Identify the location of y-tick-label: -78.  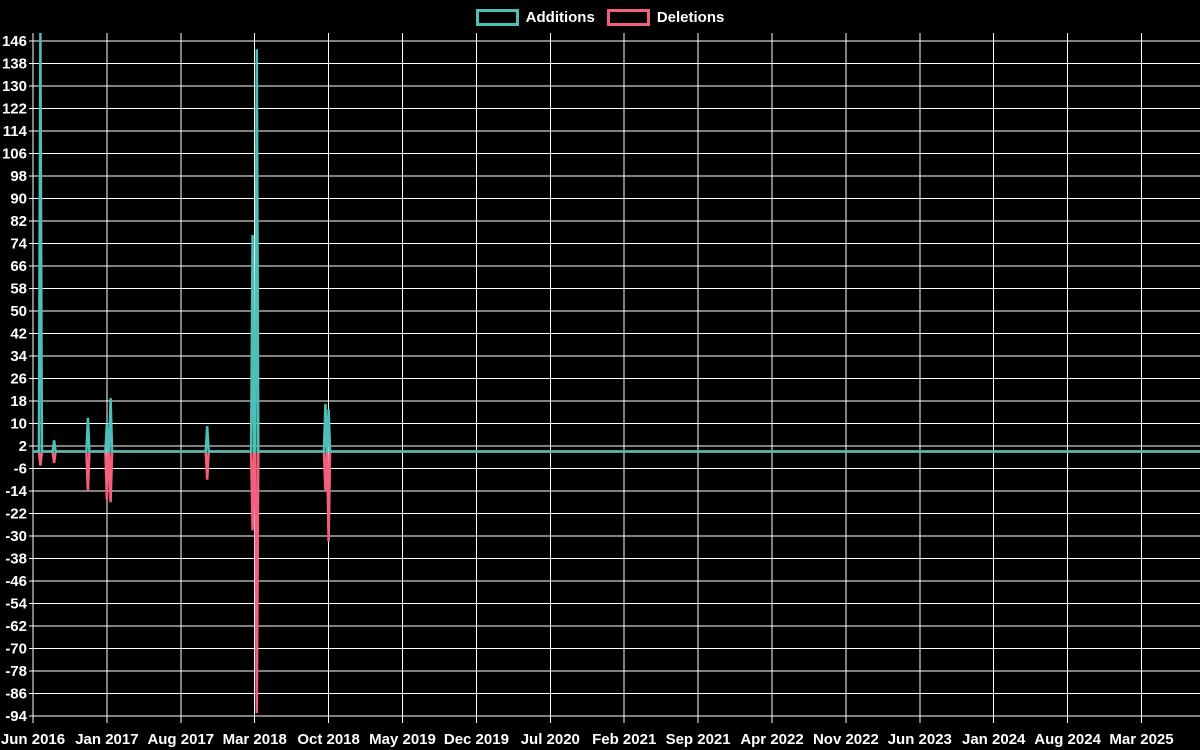
(16, 671).